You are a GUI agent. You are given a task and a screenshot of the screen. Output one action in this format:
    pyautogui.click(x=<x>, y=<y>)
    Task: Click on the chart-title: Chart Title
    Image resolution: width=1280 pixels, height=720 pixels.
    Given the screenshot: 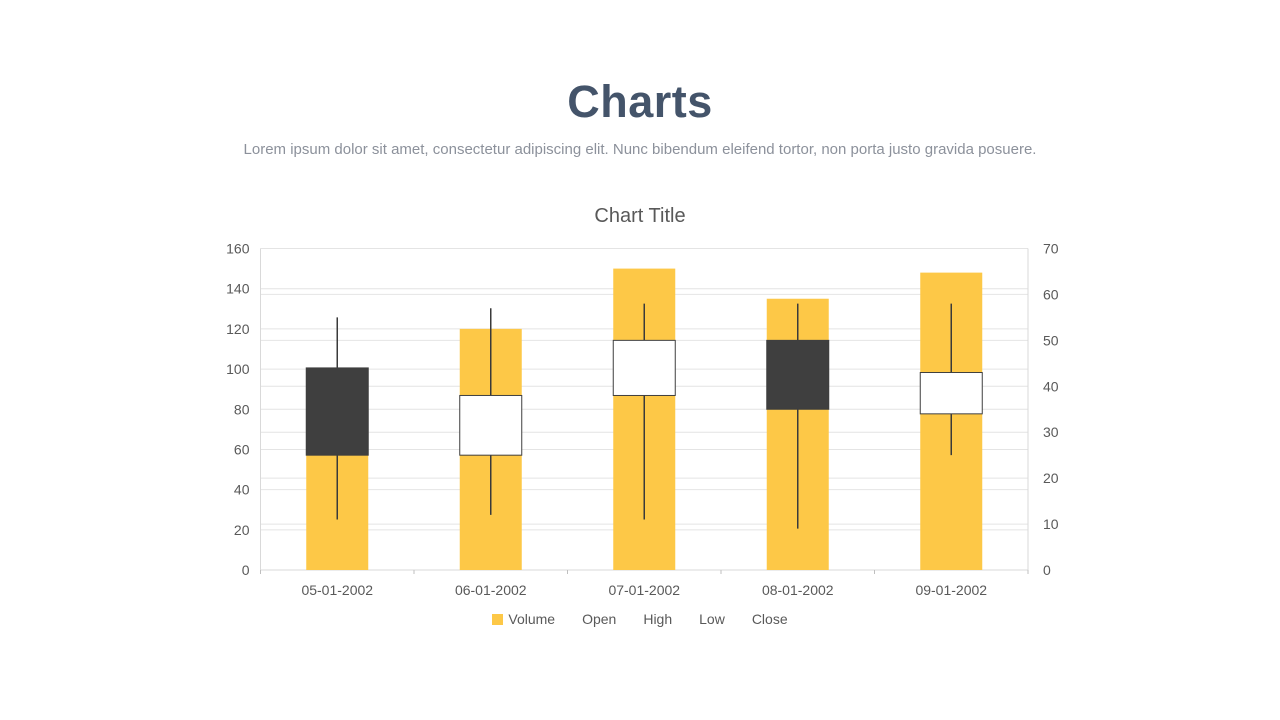 What is the action you would take?
    pyautogui.click(x=640, y=216)
    